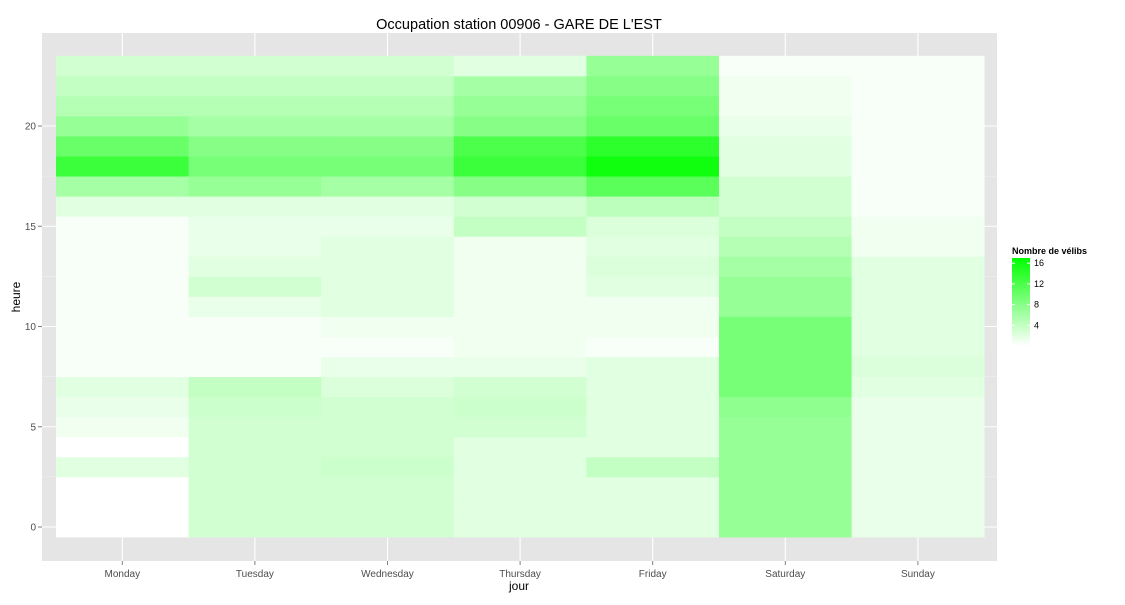 Image resolution: width=1125 pixels, height=605 pixels. Describe the element at coordinates (520, 574) in the screenshot. I see `x-tick-label: Thursday` at that location.